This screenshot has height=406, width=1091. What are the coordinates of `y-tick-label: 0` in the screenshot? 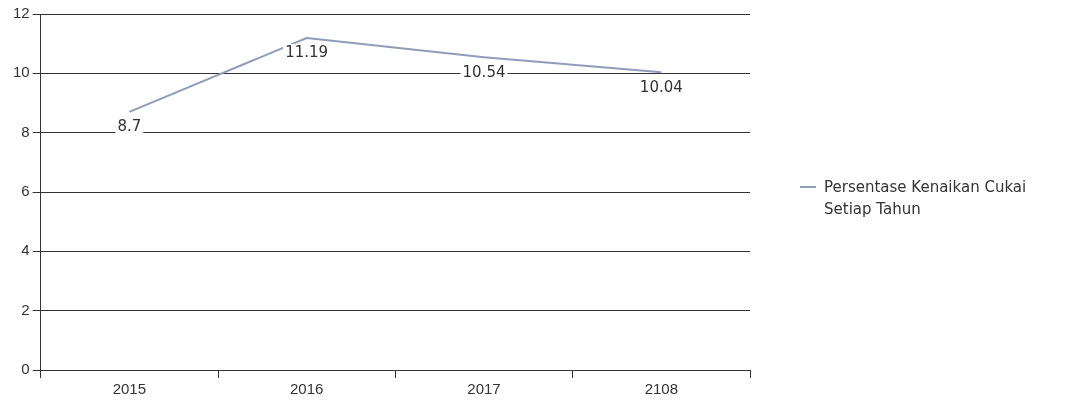 It's located at (25, 369).